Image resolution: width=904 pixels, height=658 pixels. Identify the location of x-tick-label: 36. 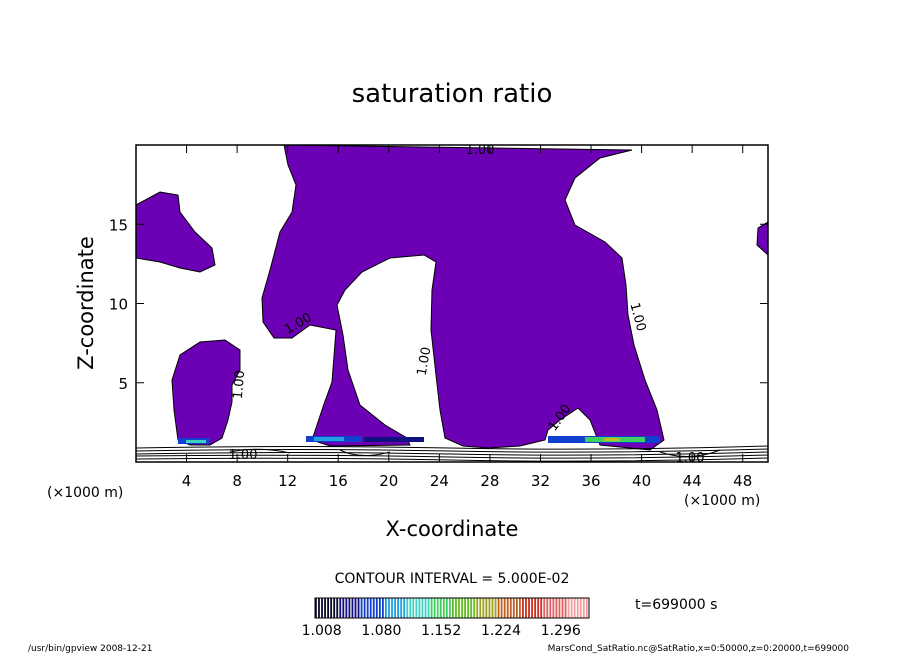
(590, 481).